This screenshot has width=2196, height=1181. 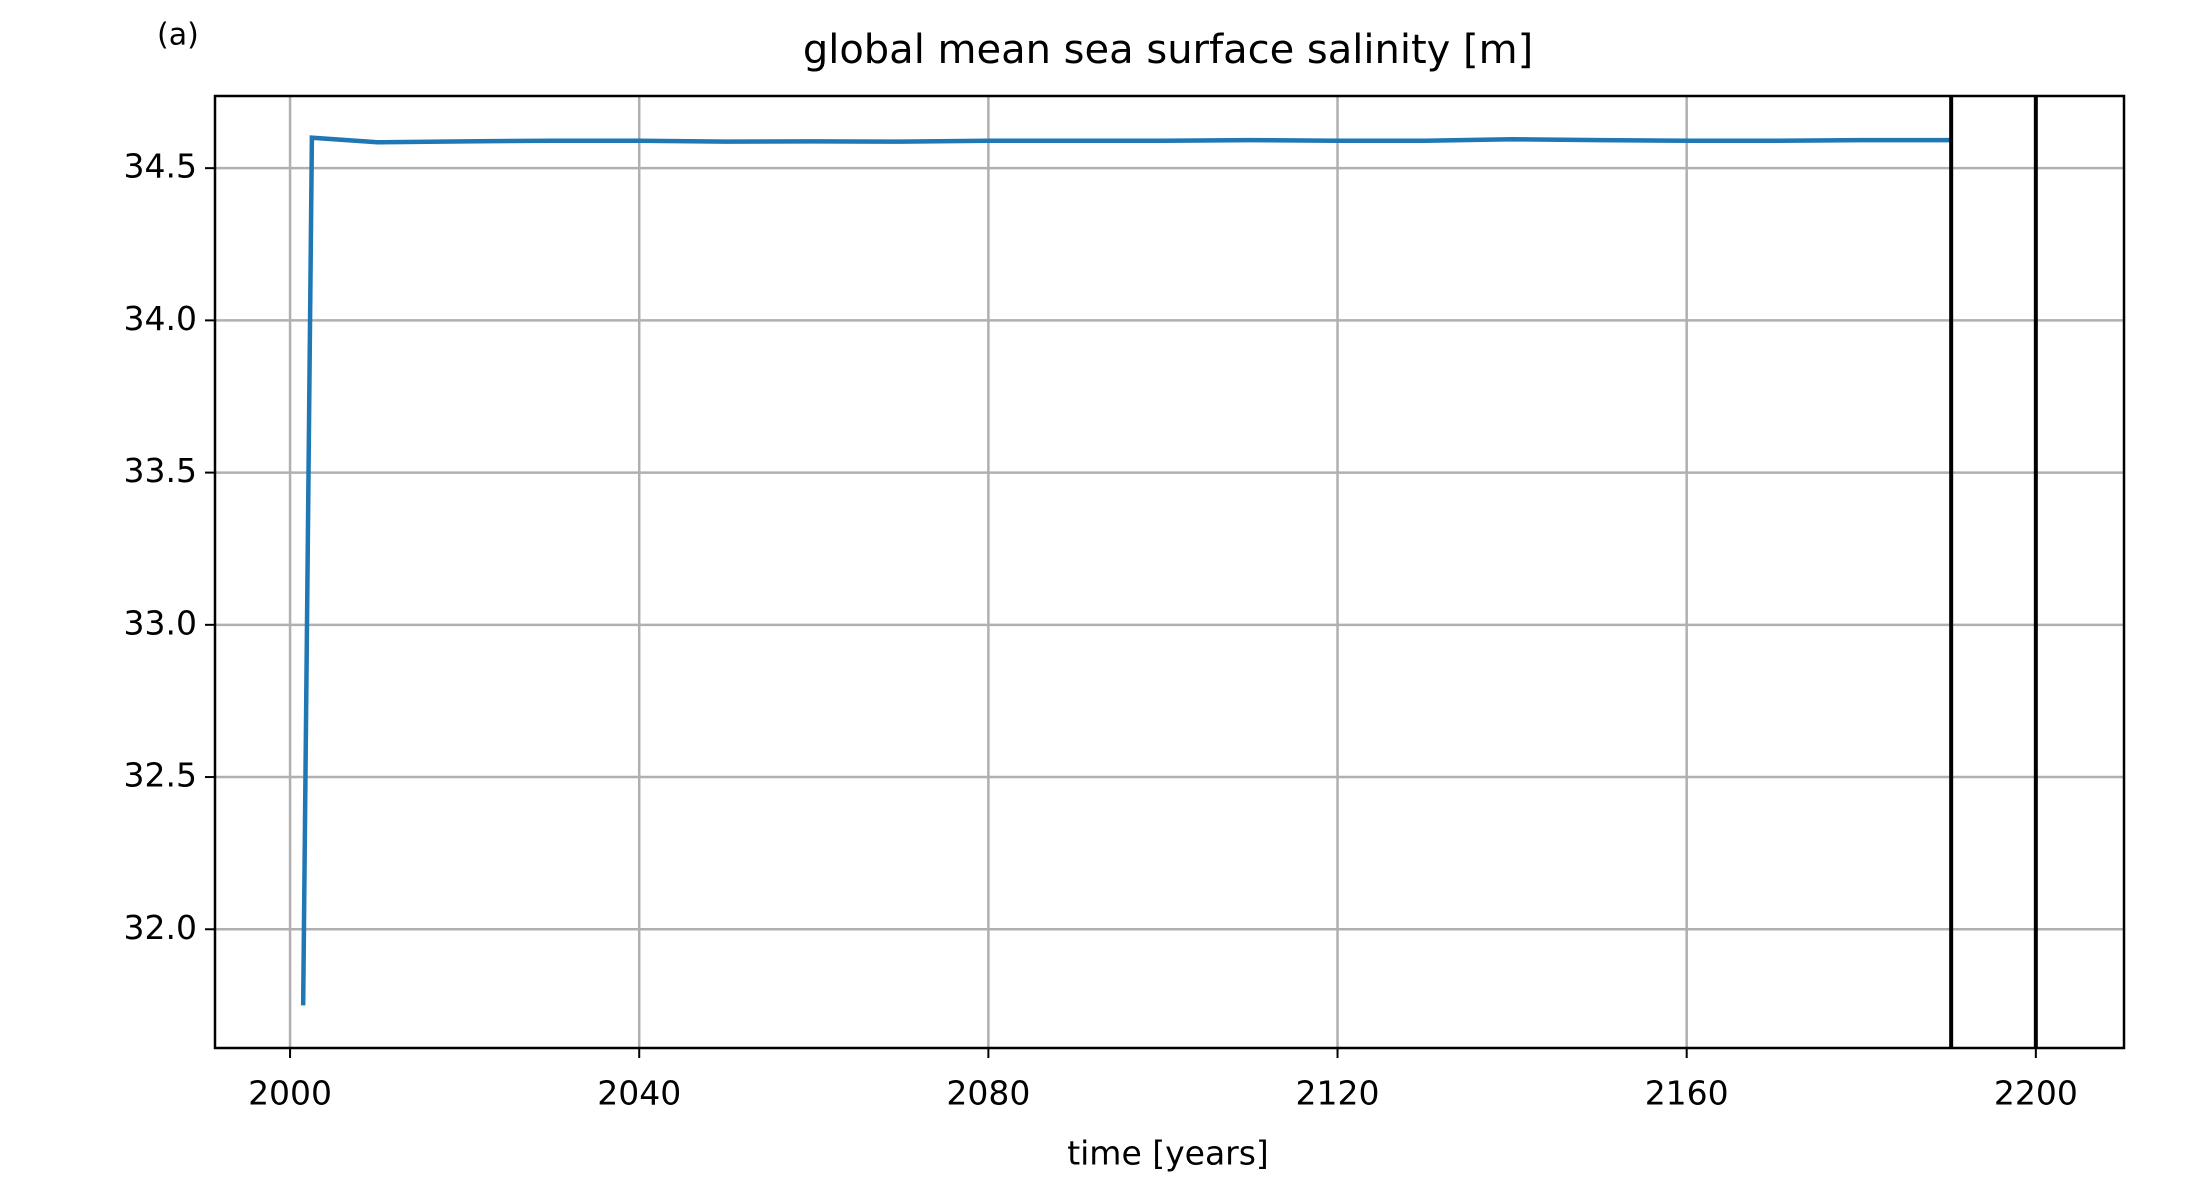 I want to click on y-tick-label: 34.5, so click(x=160, y=166).